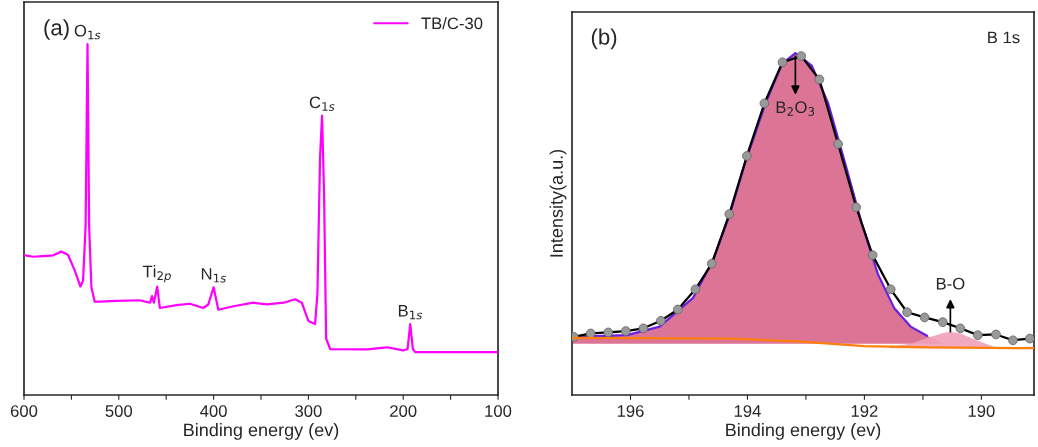  Describe the element at coordinates (213, 411) in the screenshot. I see `x-tick-label: 400` at that location.